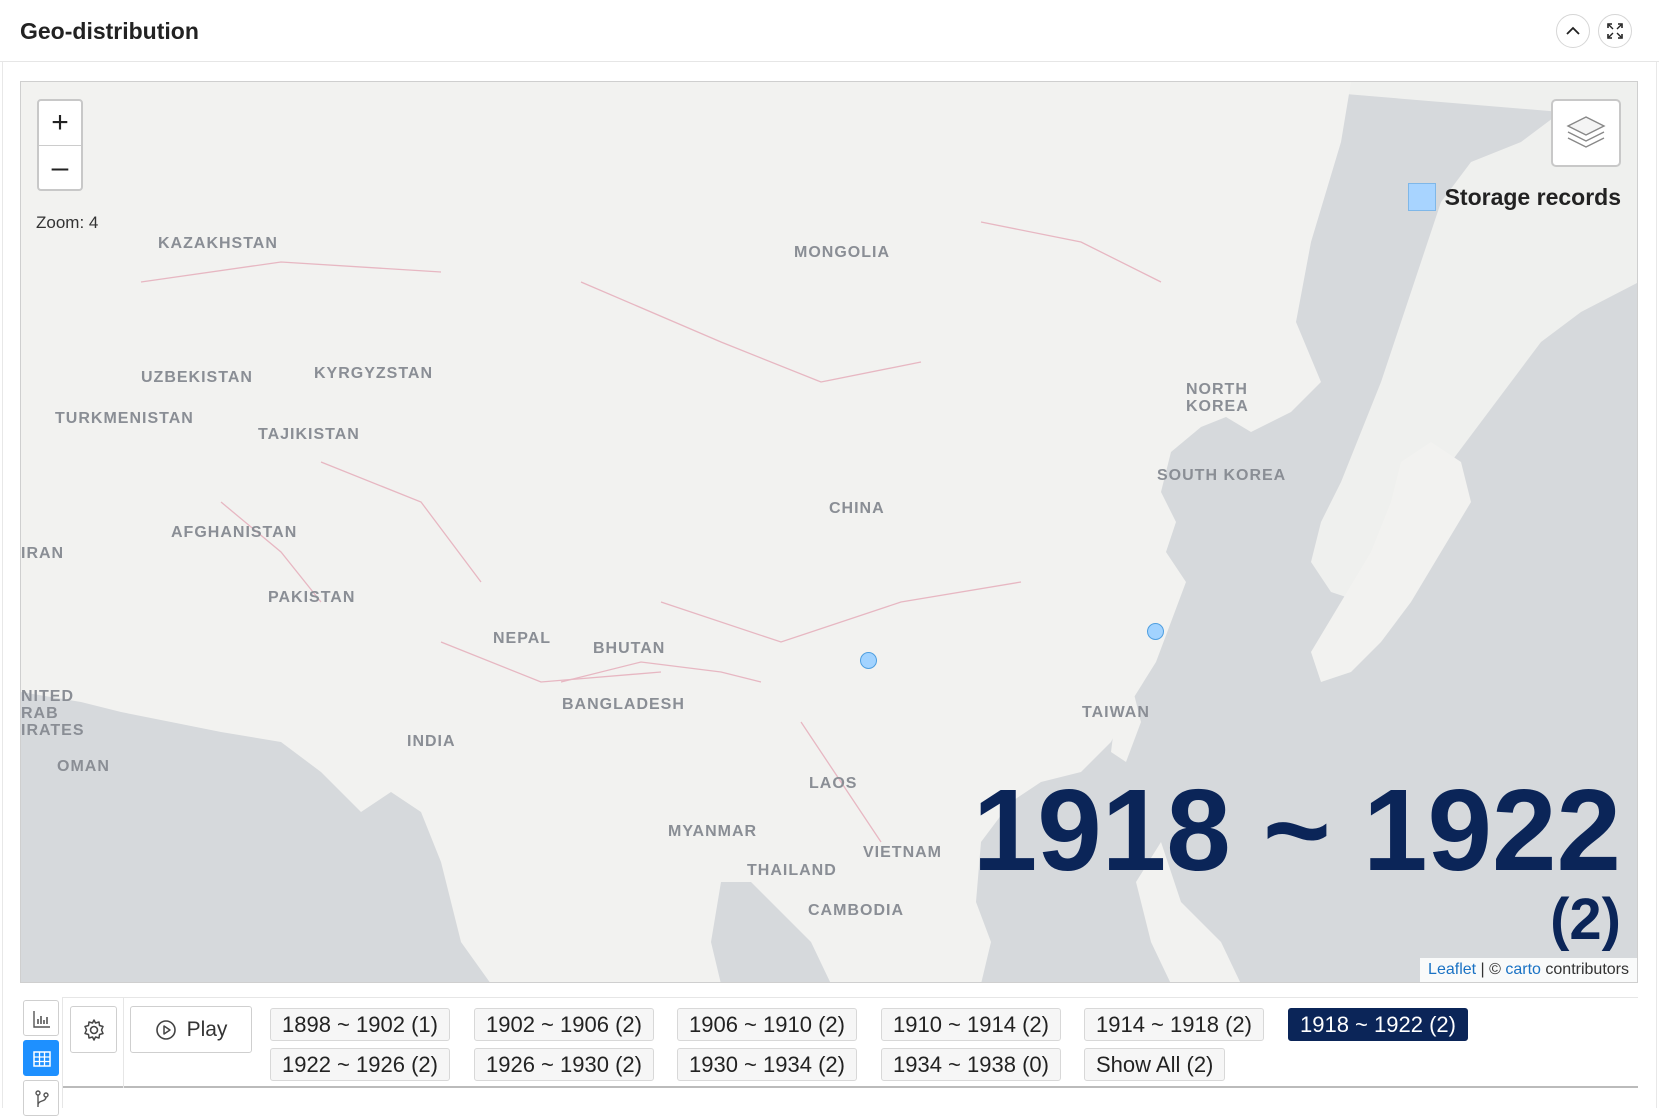 The height and width of the screenshot is (1116, 1659). I want to click on collapse-button, so click(1573, 31).